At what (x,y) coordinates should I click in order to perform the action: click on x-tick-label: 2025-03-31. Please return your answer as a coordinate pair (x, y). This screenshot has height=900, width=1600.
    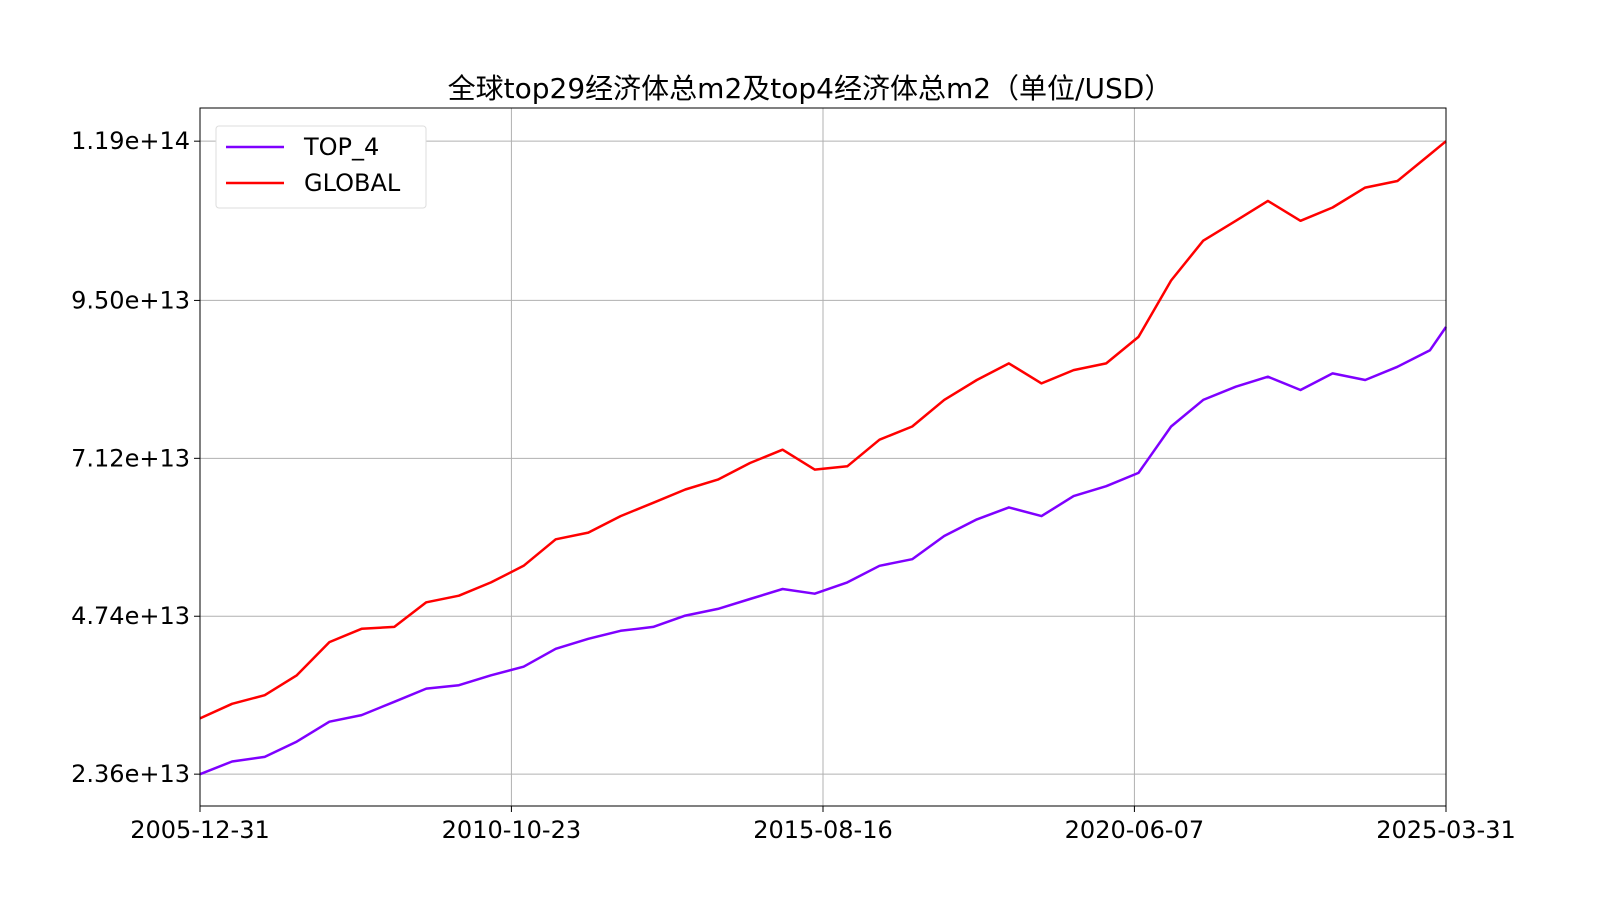
    Looking at the image, I should click on (1445, 830).